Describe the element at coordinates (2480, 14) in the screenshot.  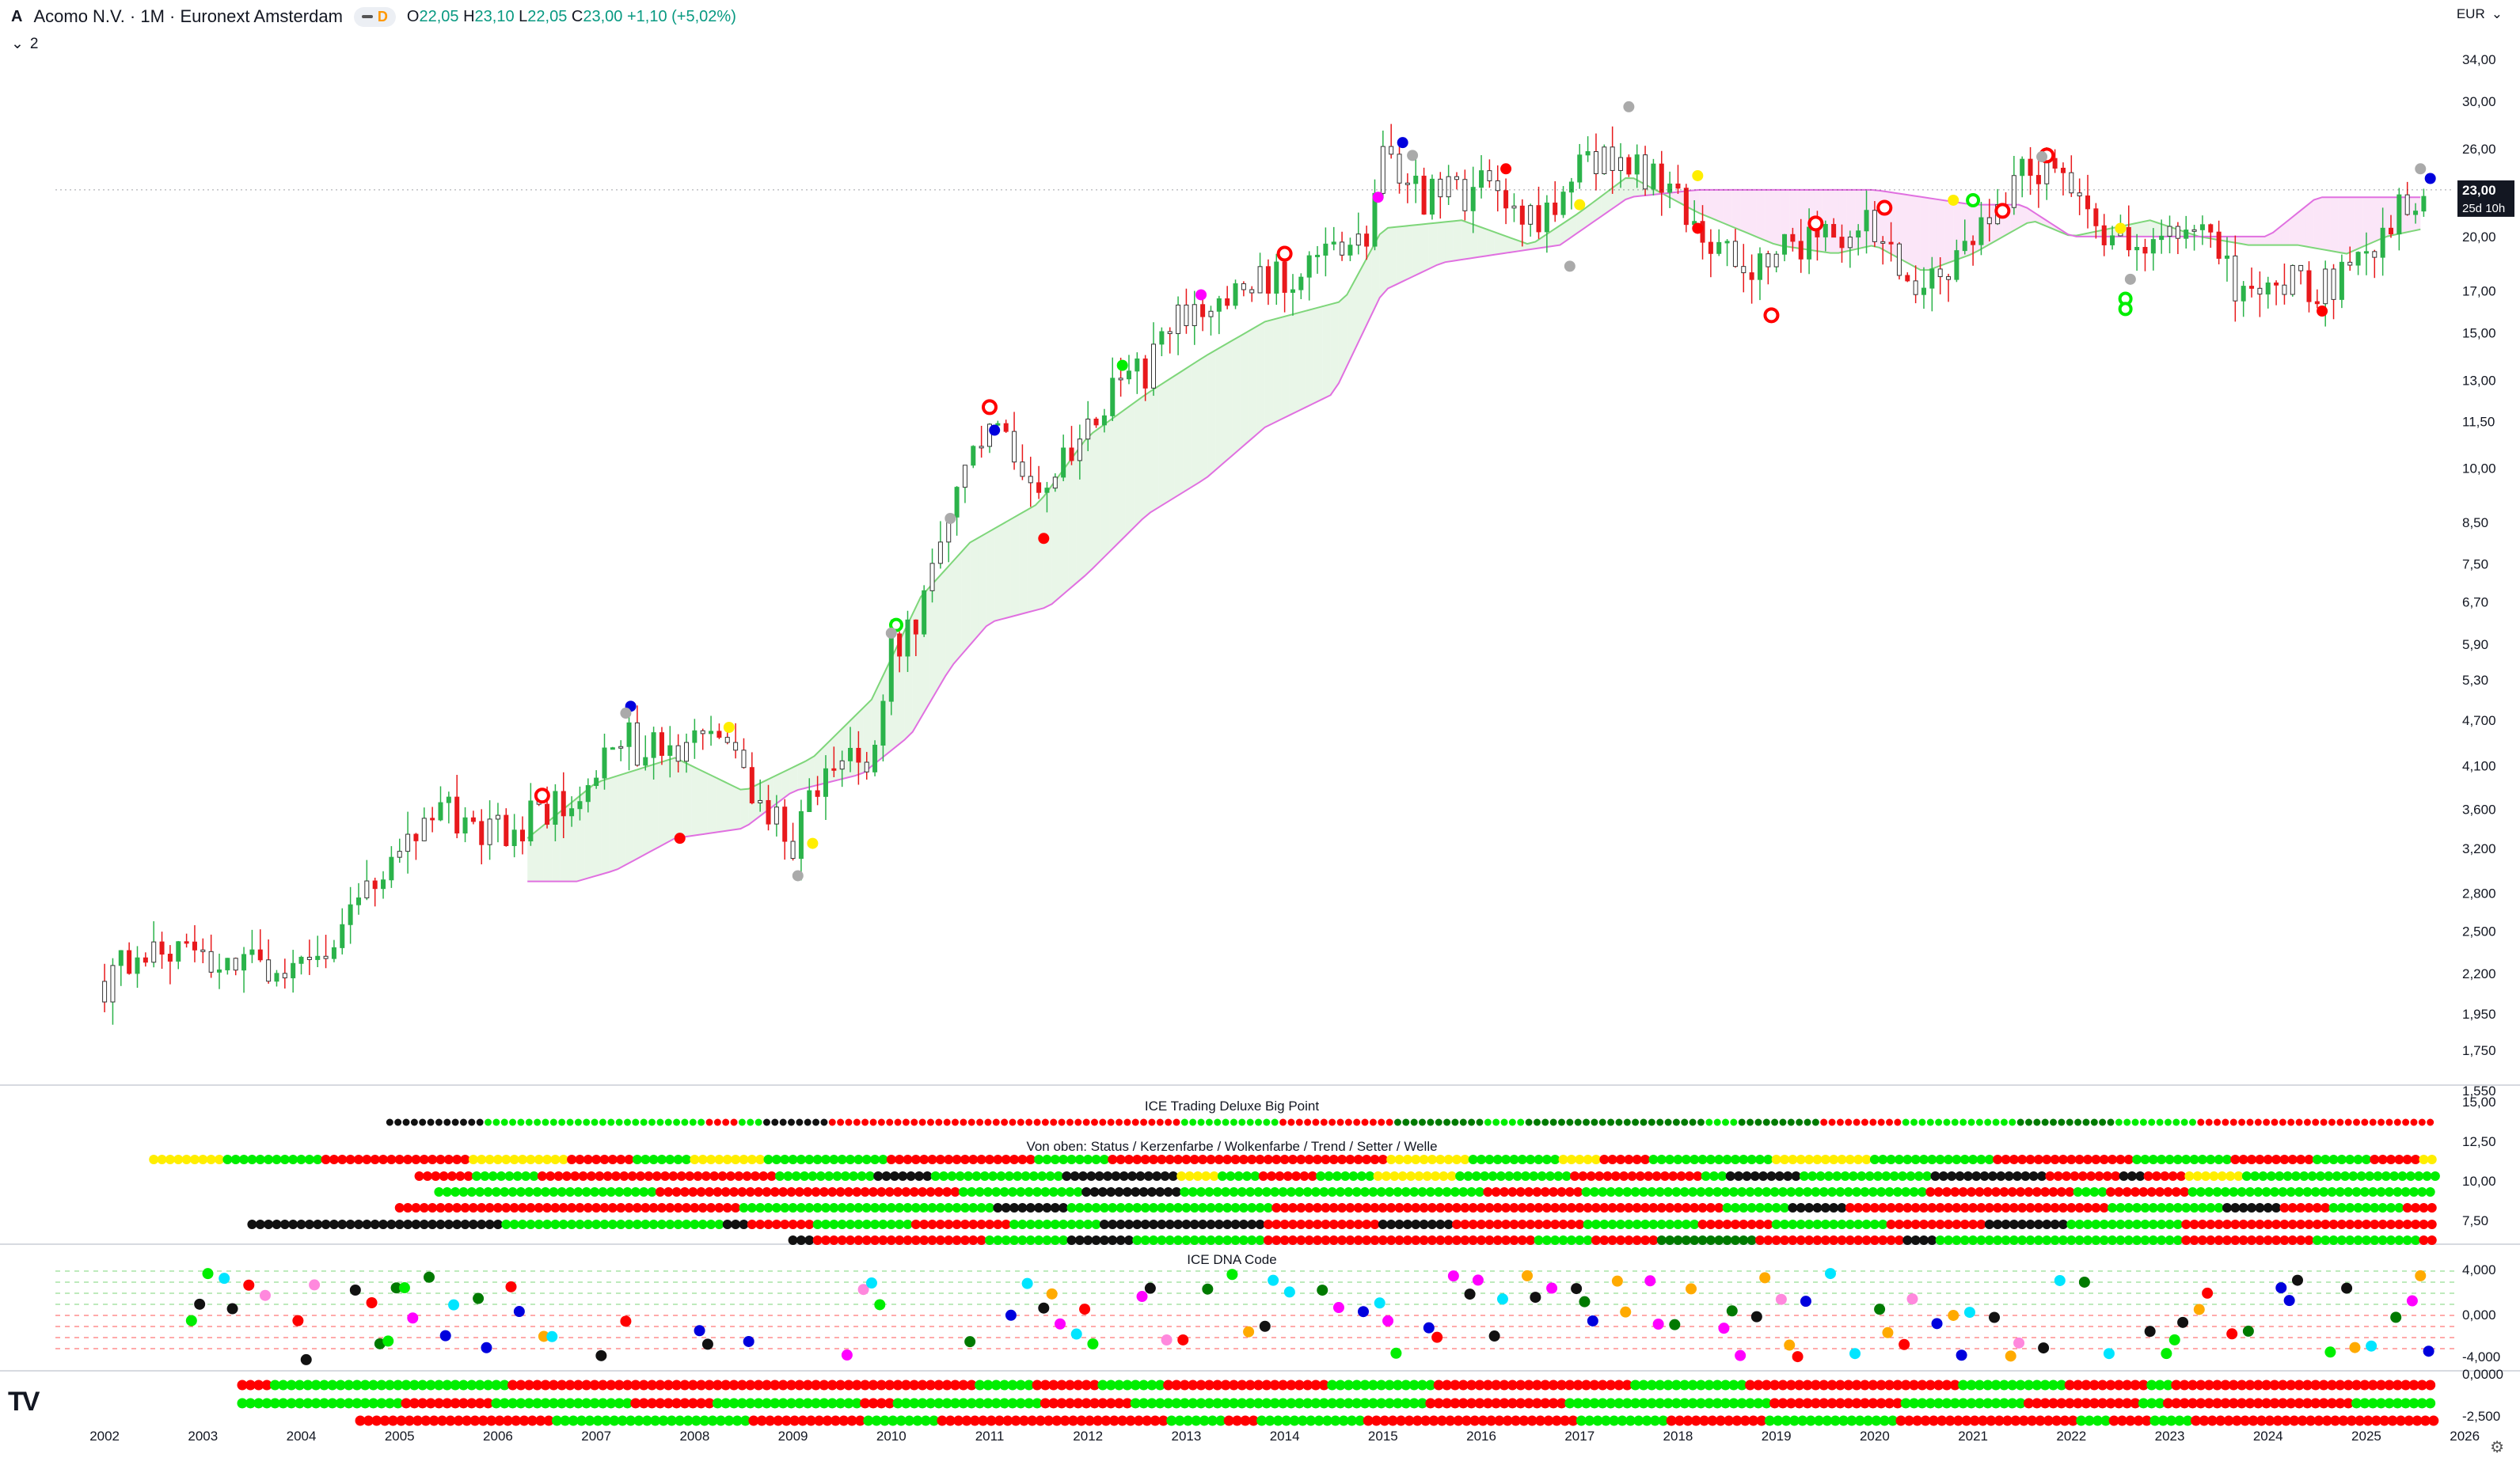
I see `currency-selector: EUR ⌄` at that location.